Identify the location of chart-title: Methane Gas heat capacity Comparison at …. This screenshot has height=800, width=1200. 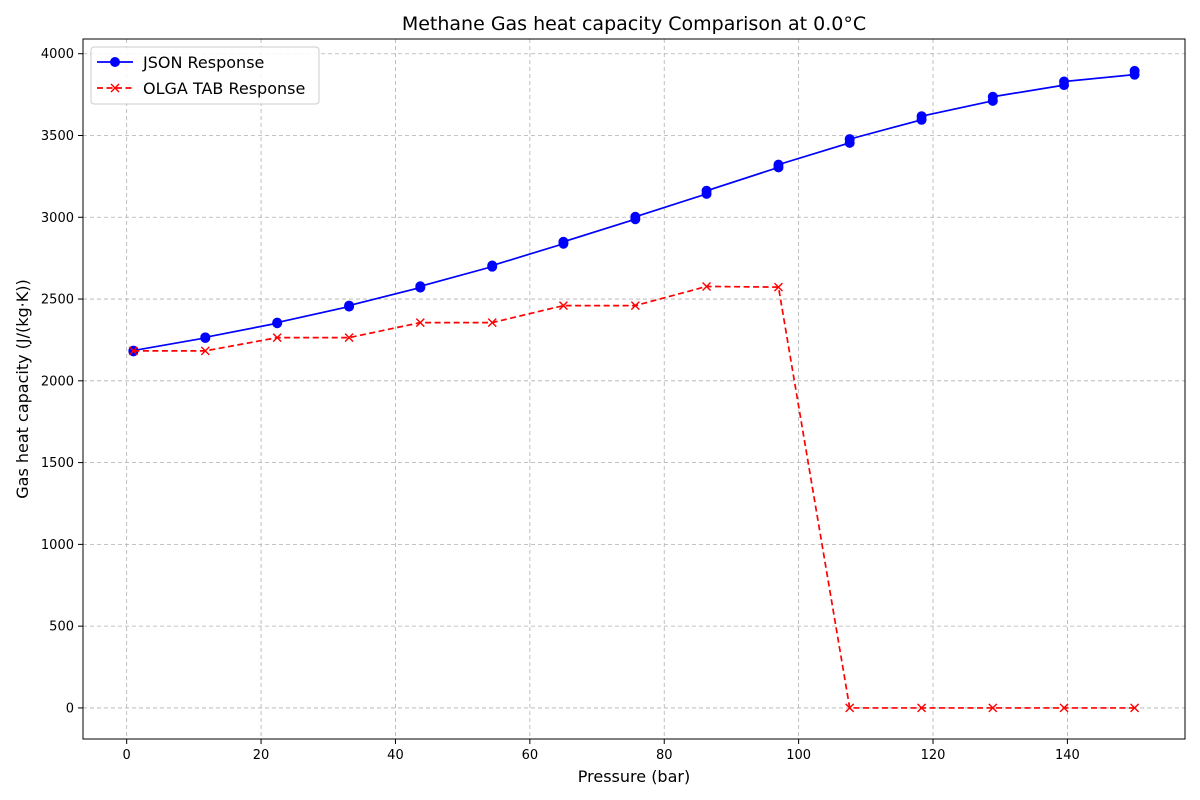
(634, 24).